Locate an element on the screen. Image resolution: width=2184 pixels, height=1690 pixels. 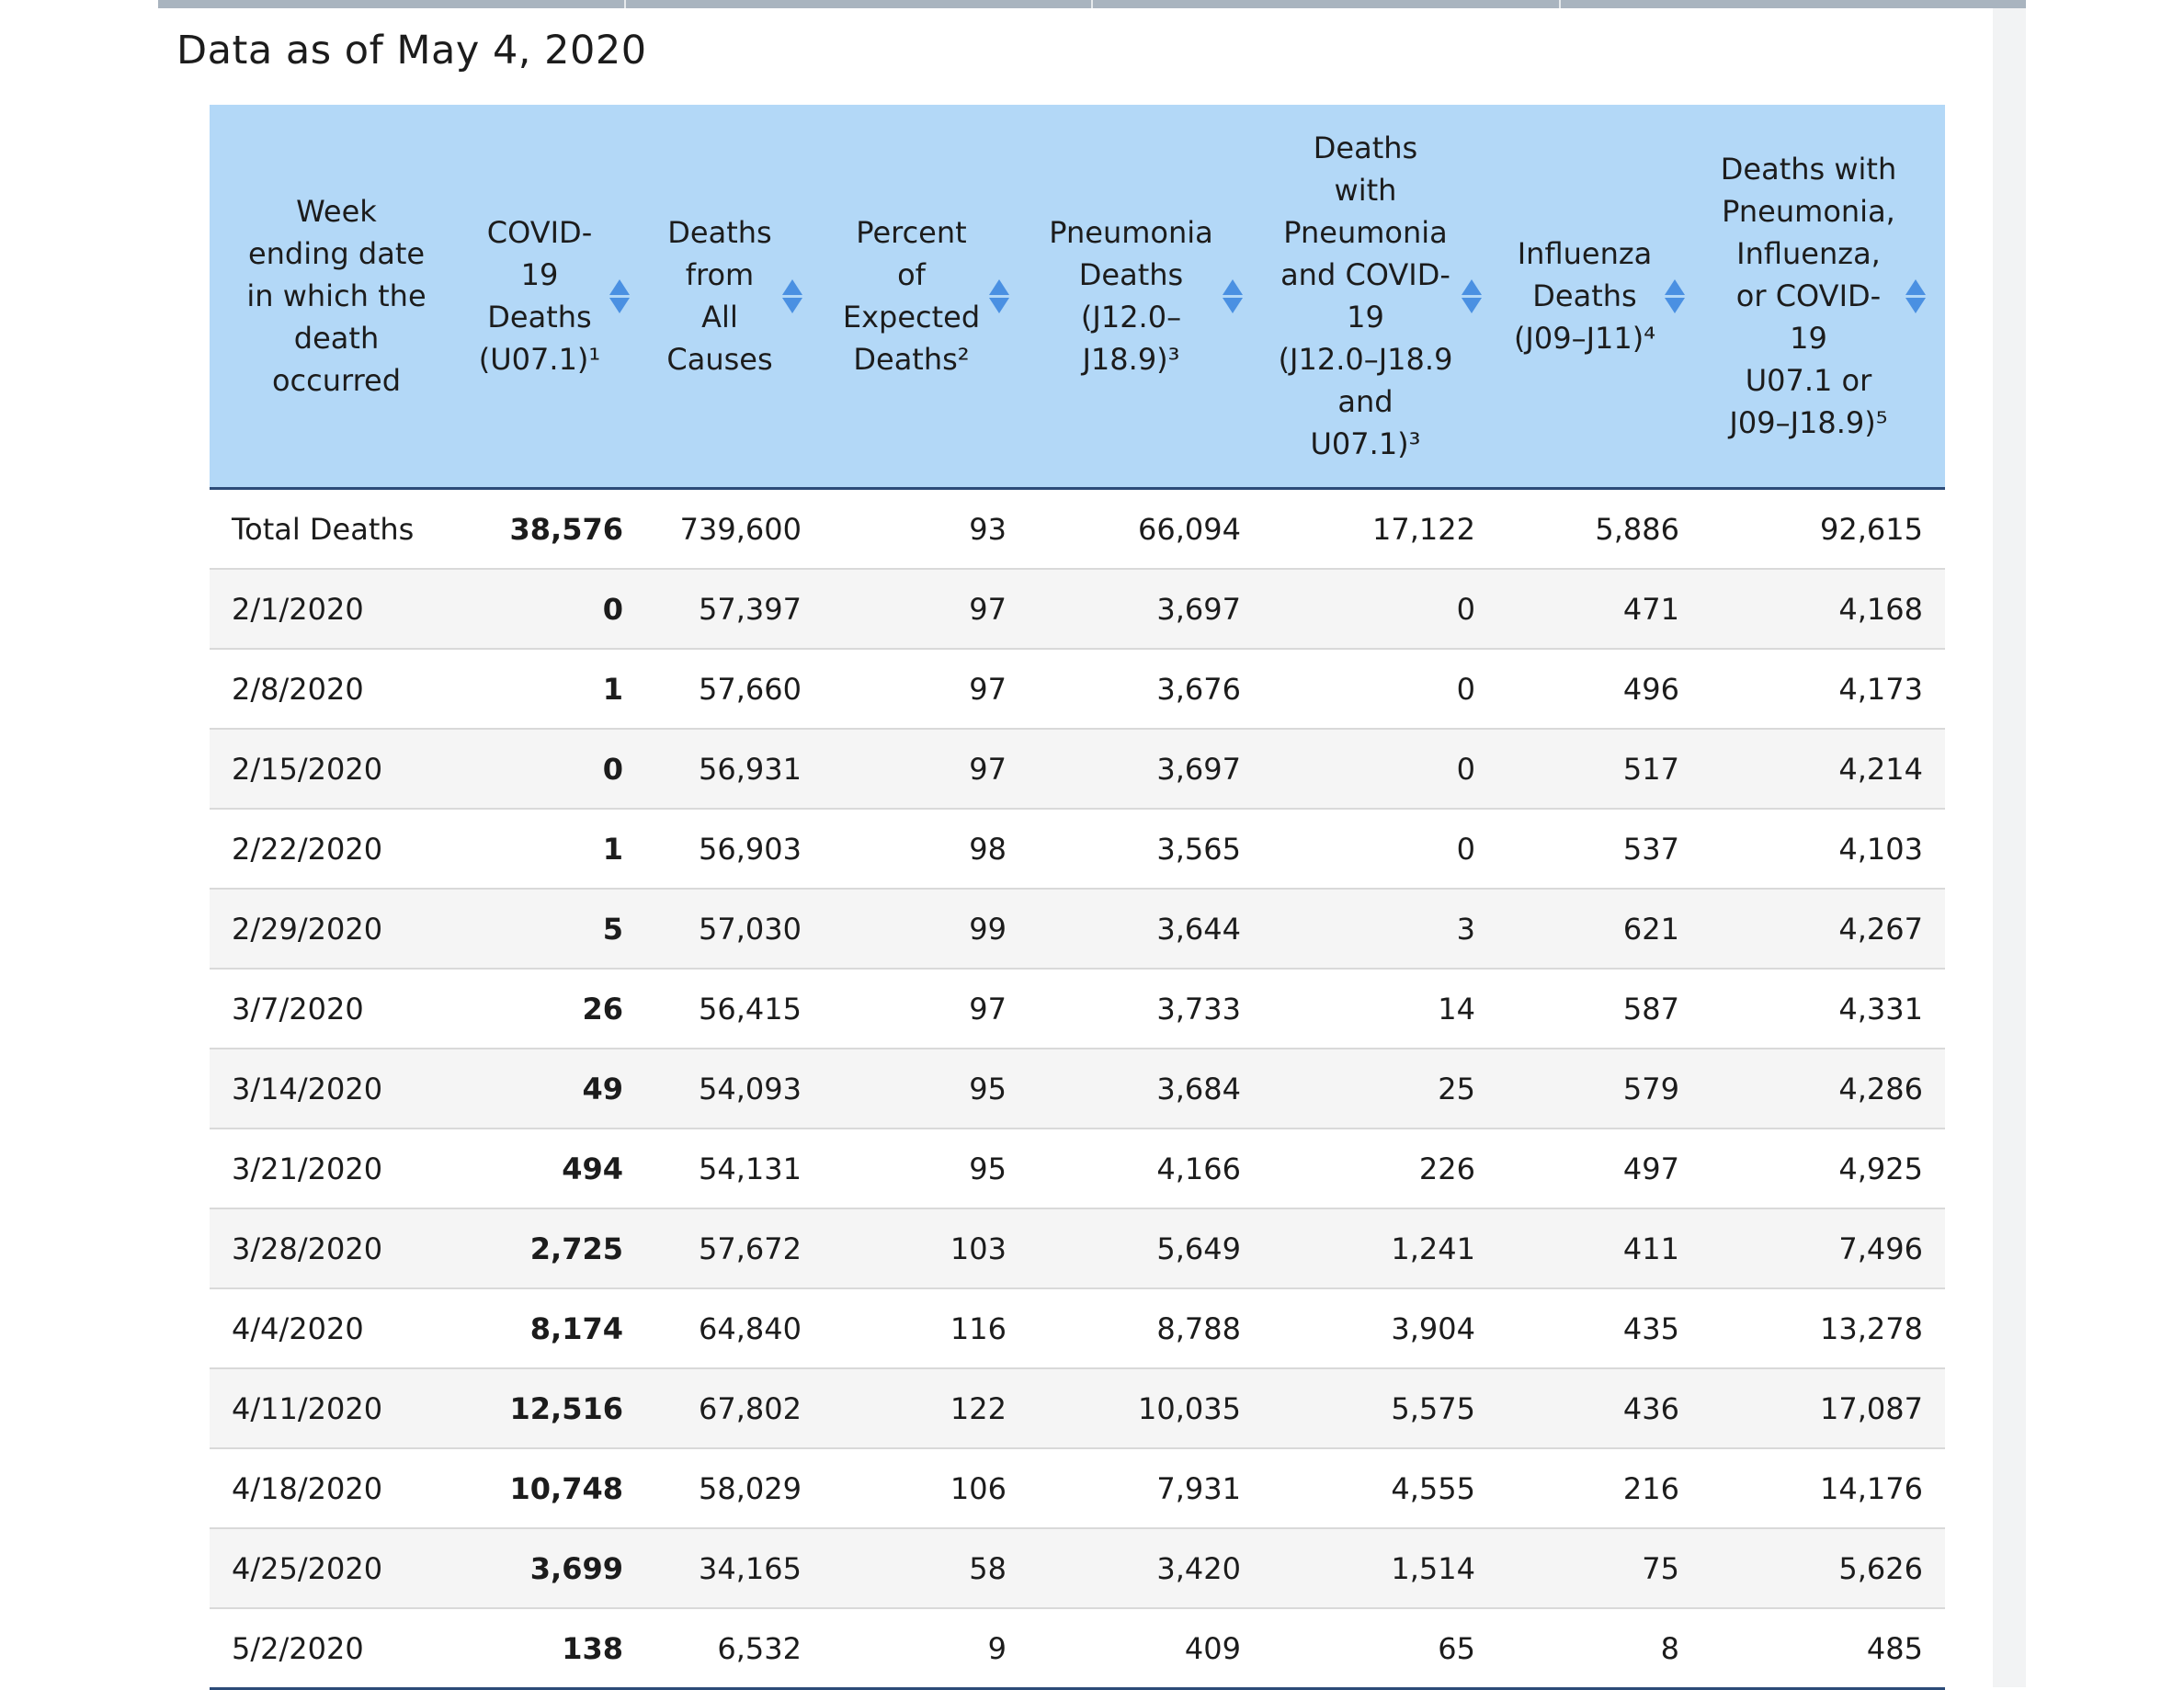
table-row: 2/22/2020 1 56,903 98 3,565 0 537 4,103 is located at coordinates (1077, 849).